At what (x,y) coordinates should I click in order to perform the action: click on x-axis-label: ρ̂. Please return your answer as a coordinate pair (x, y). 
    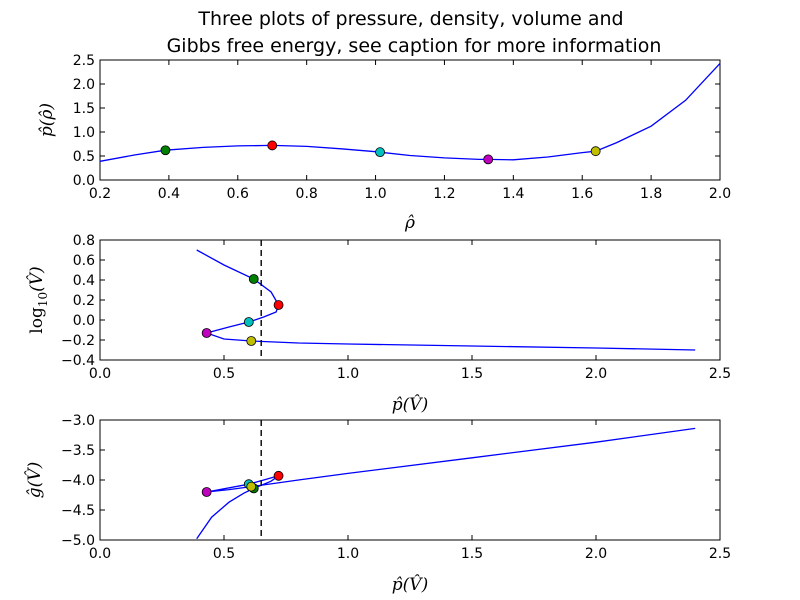
    Looking at the image, I should click on (409, 223).